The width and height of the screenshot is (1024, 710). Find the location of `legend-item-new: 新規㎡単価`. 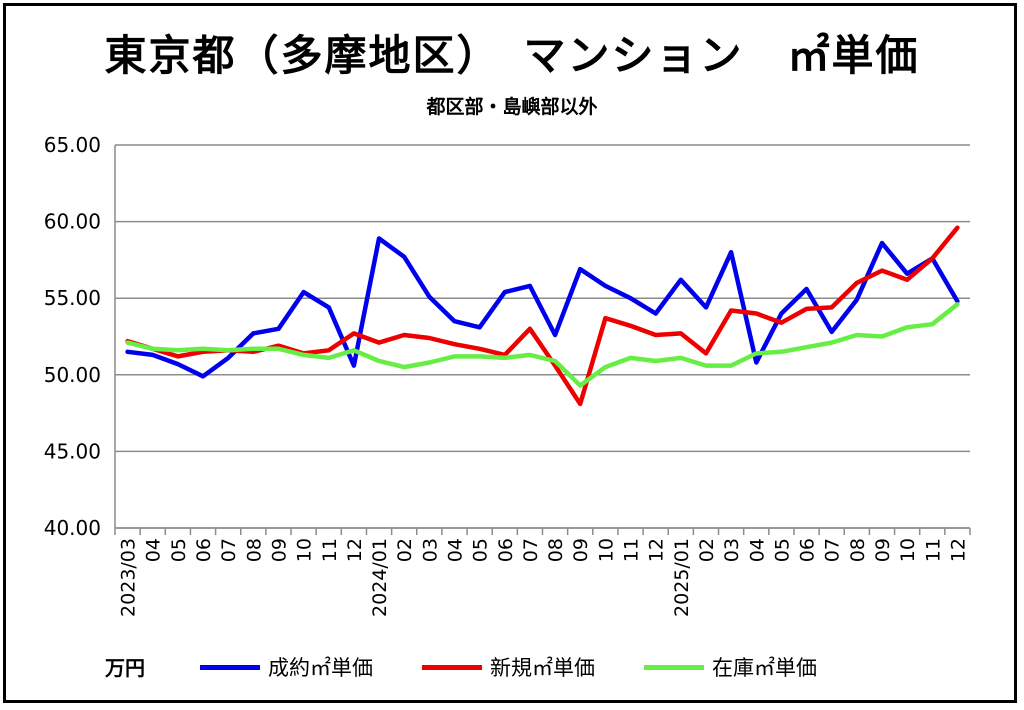

legend-item-new: 新規㎡単価 is located at coordinates (508, 667).